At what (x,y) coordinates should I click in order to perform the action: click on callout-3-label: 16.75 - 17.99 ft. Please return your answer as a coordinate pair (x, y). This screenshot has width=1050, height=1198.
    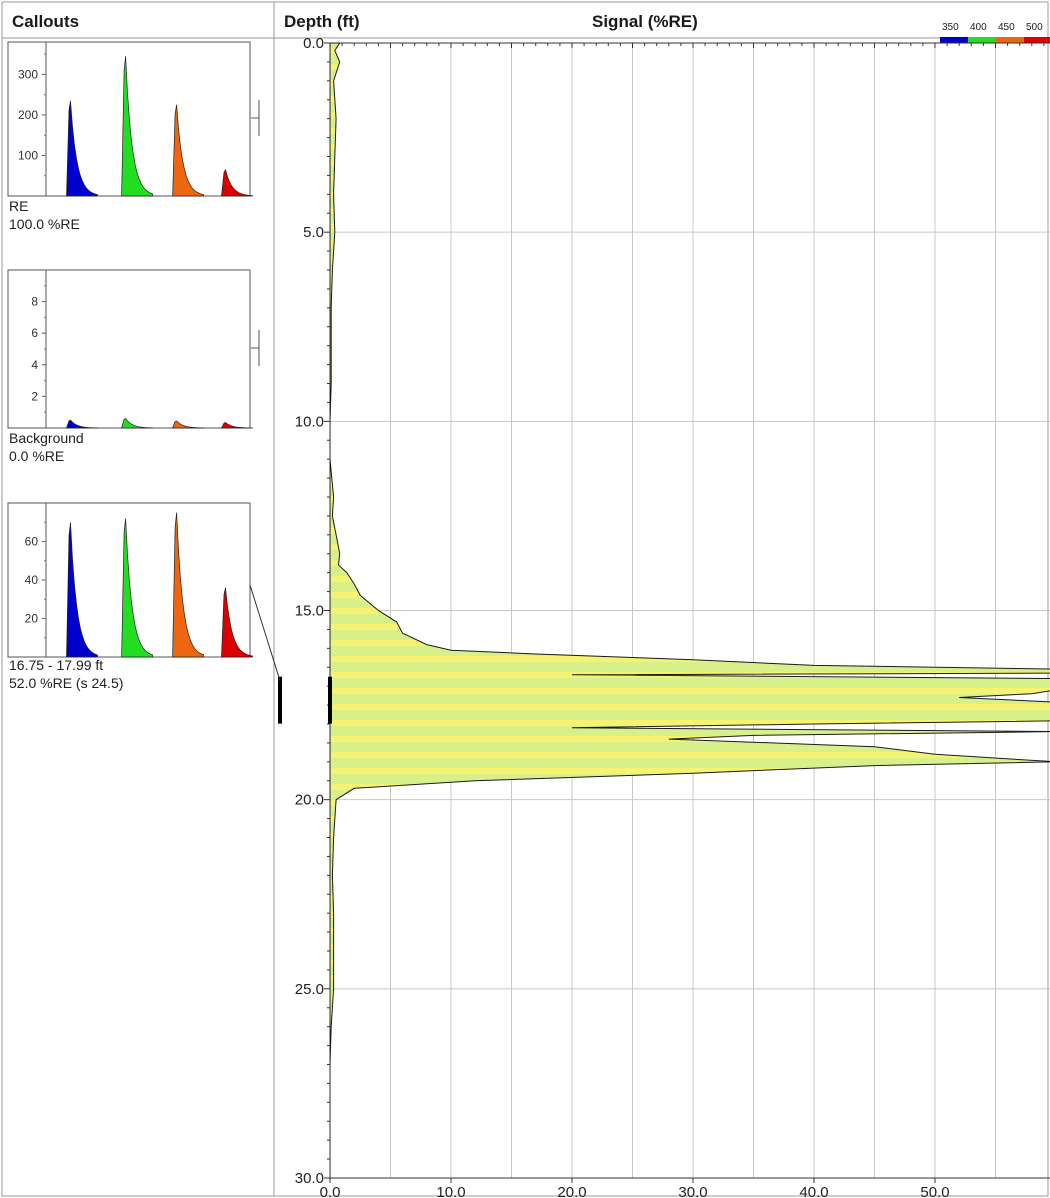
    Looking at the image, I should click on (56, 665).